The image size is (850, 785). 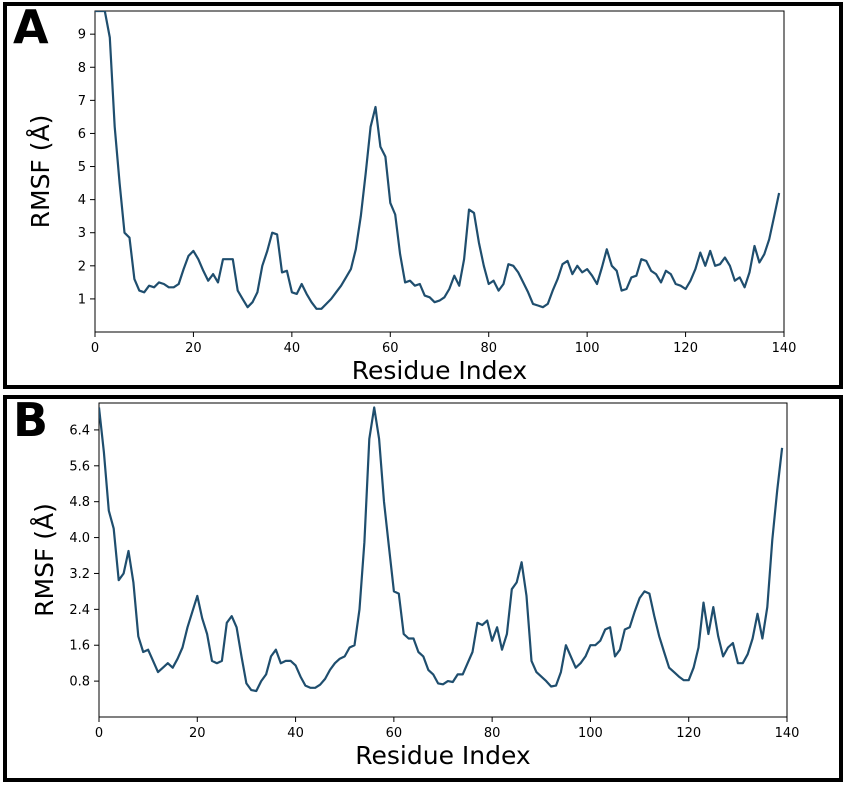 What do you see at coordinates (82, 101) in the screenshot?
I see `y-tick-label: 7` at bounding box center [82, 101].